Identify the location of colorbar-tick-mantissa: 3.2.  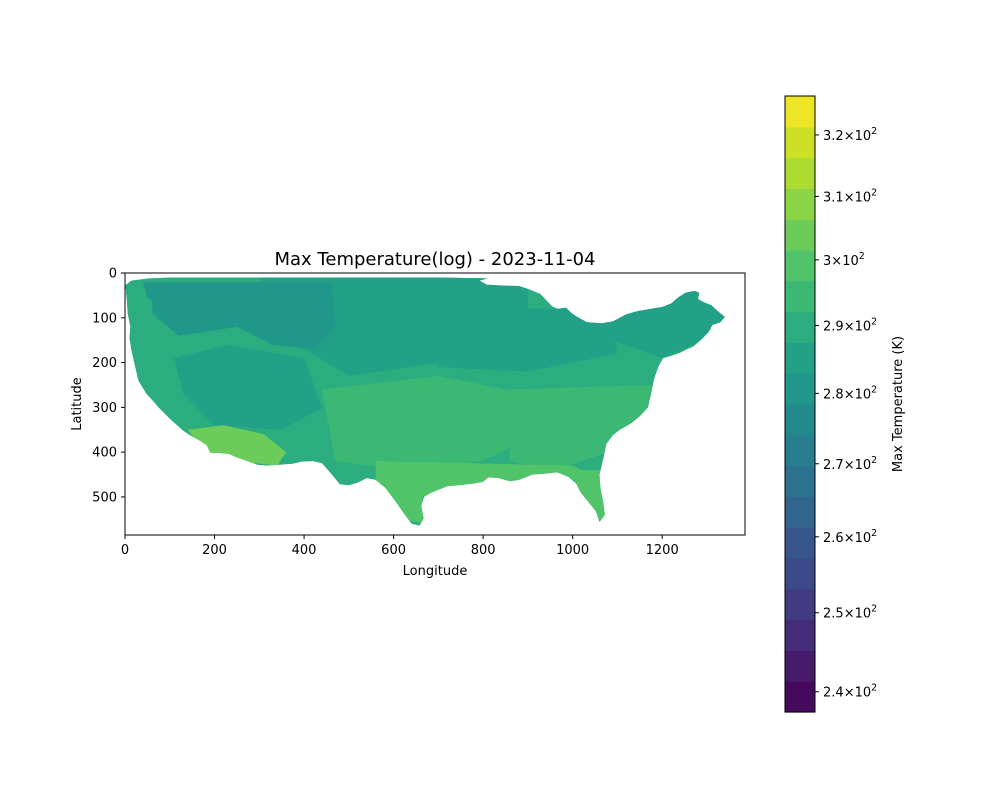
(833, 136).